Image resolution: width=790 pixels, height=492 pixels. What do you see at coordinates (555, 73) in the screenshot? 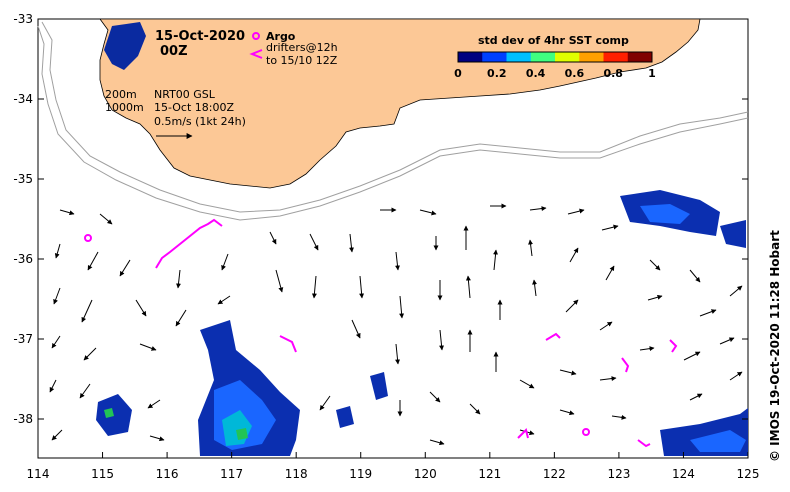
I see `colorbar-ticks: 0 0.2 0.4 0.6 0.8 1` at bounding box center [555, 73].